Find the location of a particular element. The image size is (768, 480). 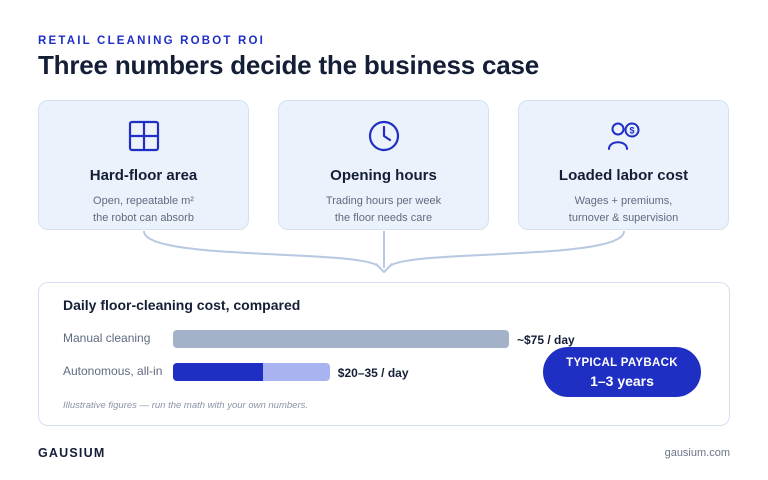

people-cost-icon: $ is located at coordinates (623, 136).